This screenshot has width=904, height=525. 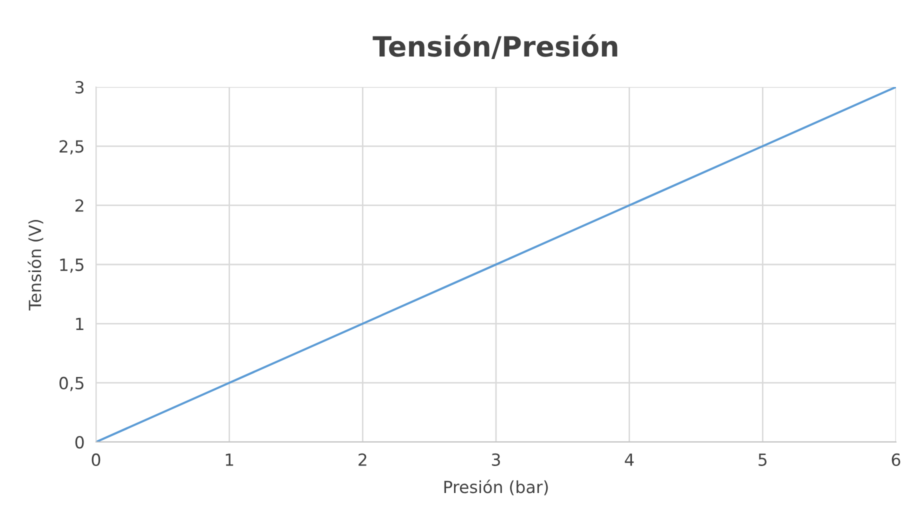 I want to click on x-tick-label: 0, so click(x=96, y=459).